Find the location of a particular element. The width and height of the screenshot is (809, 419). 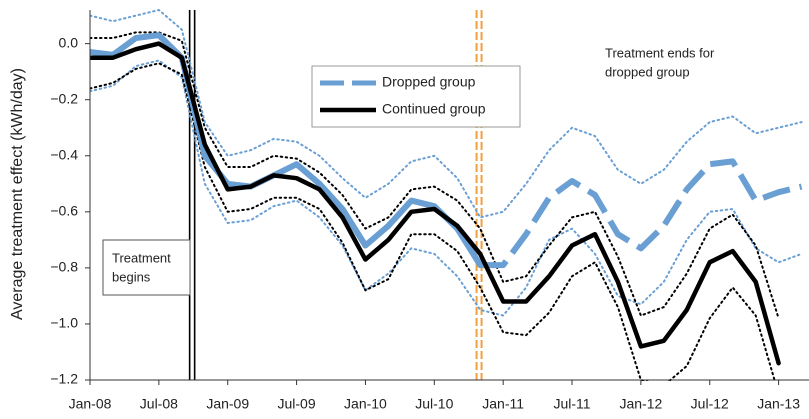

legend-box is located at coordinates (416, 96).